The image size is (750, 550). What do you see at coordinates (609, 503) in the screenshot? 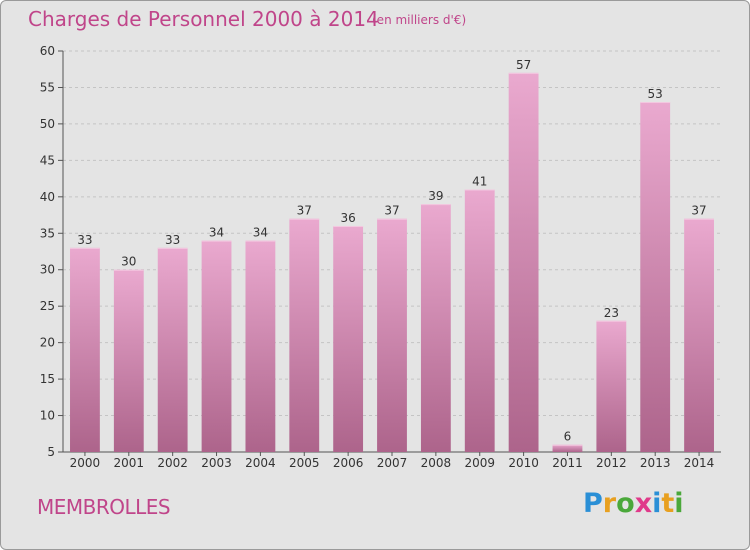
I see `logo-letter: r` at bounding box center [609, 503].